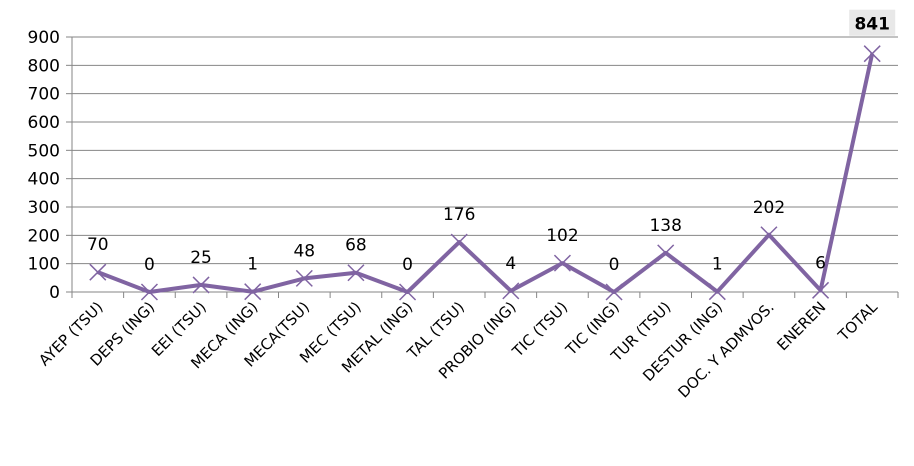 The width and height of the screenshot is (914, 466). I want to click on x-category-label: ENEREN, so click(801, 326).